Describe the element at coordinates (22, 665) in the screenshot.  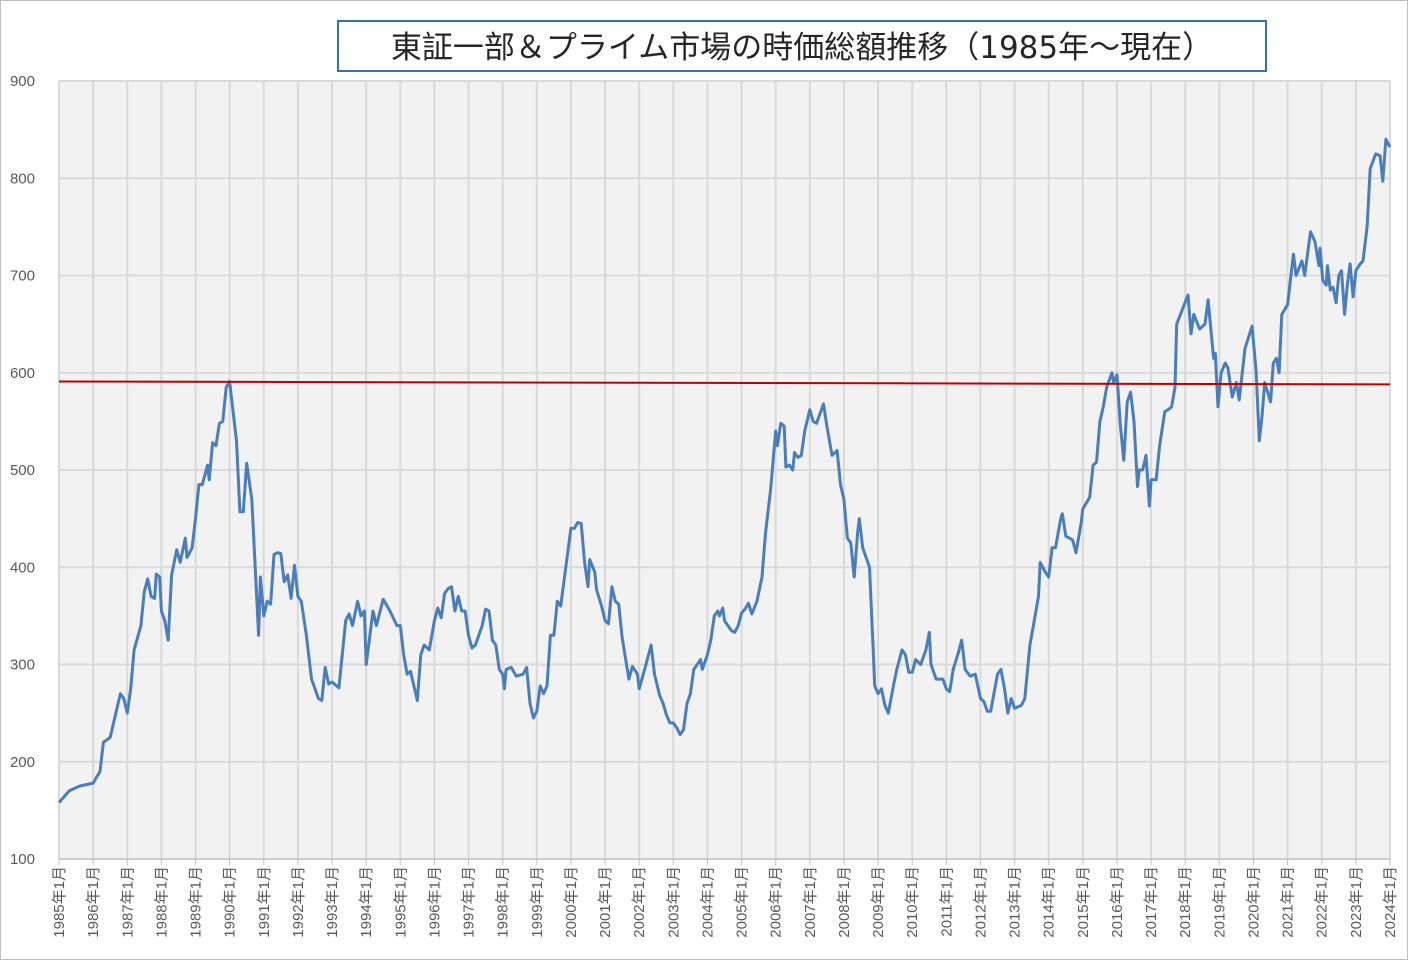
I see `y-tick-label: 300` at that location.